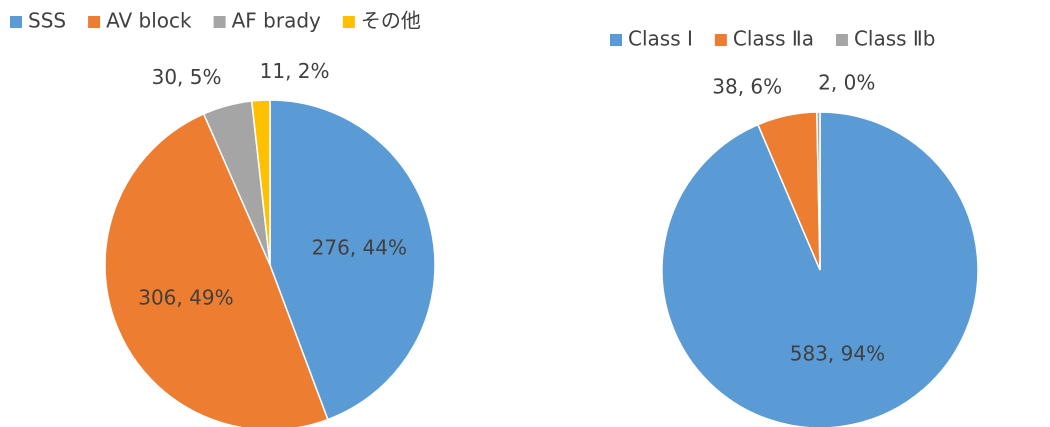 The image size is (1050, 427). What do you see at coordinates (276, 21) in the screenshot?
I see `legend-label: AF brady` at bounding box center [276, 21].